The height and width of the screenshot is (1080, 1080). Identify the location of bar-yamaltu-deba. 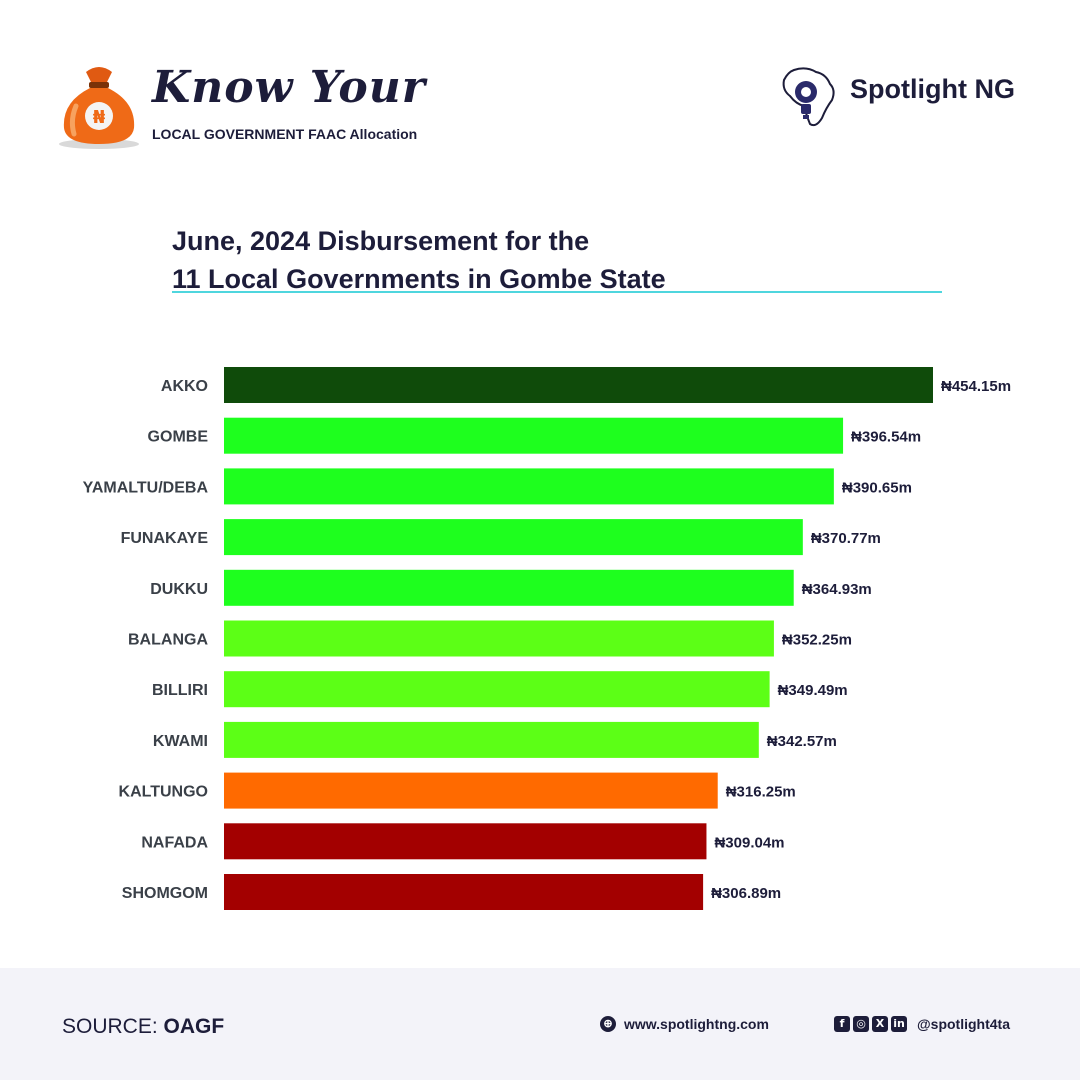
(529, 486).